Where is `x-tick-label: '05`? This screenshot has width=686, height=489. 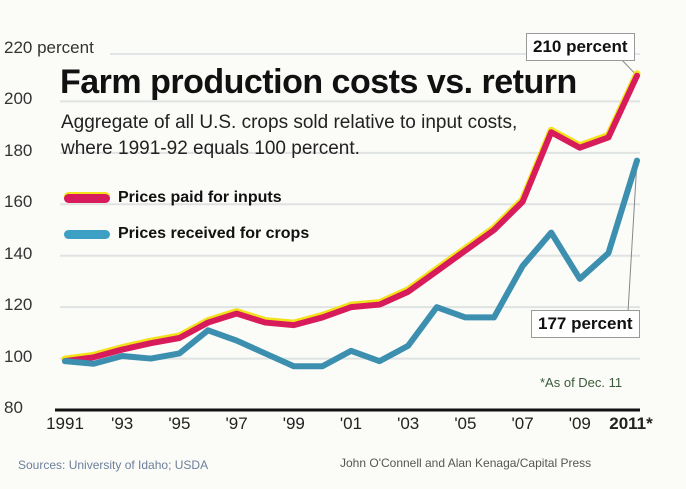 x-tick-label: '05 is located at coordinates (465, 423).